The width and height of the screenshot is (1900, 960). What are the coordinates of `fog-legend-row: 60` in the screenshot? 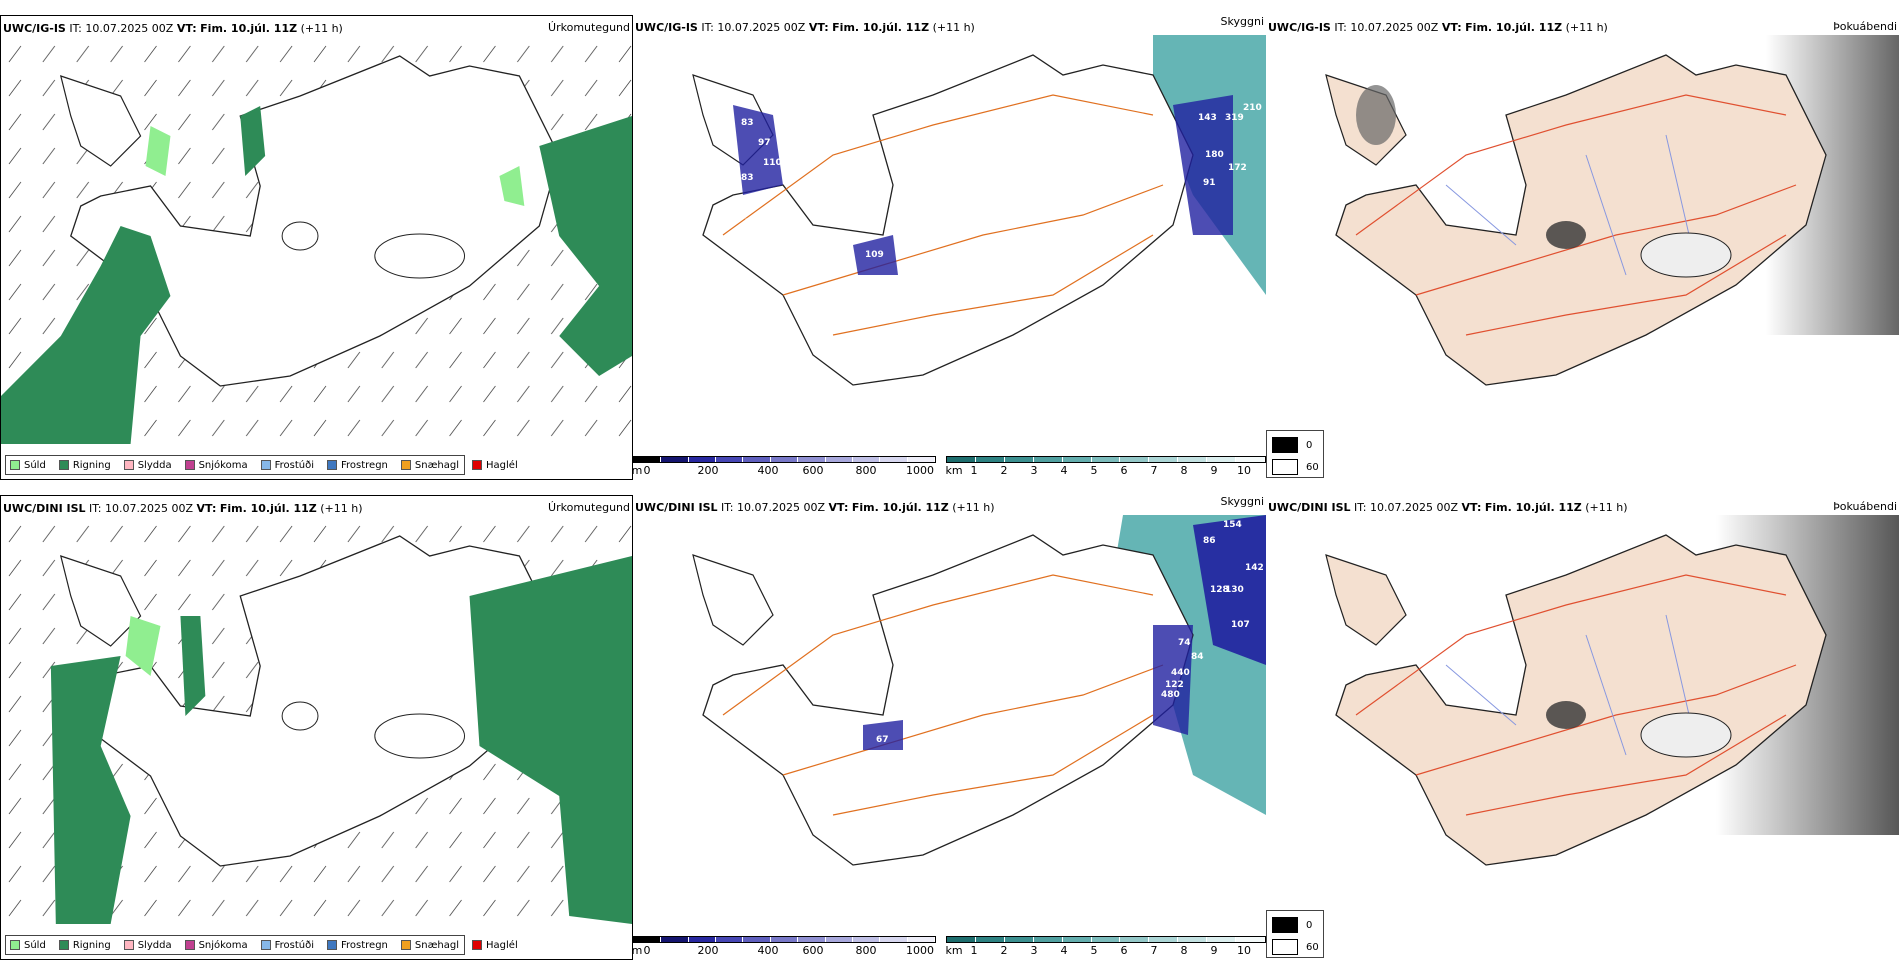 It's located at (1297, 467).